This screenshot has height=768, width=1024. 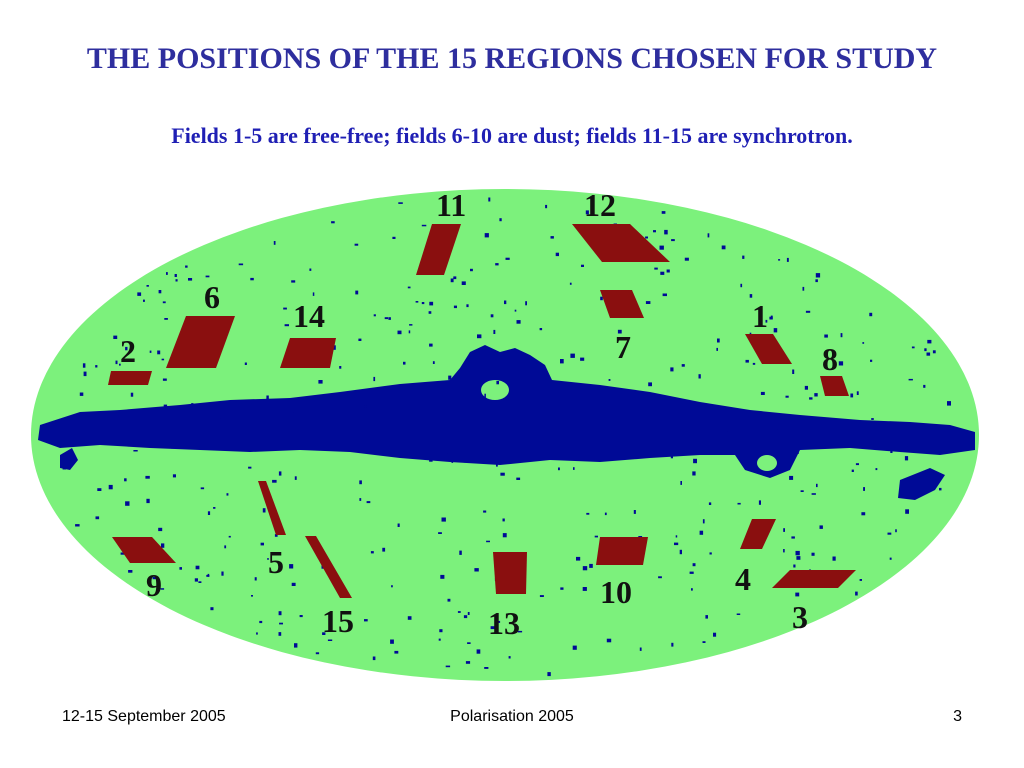 I want to click on region-label-4: 4, so click(x=743, y=579).